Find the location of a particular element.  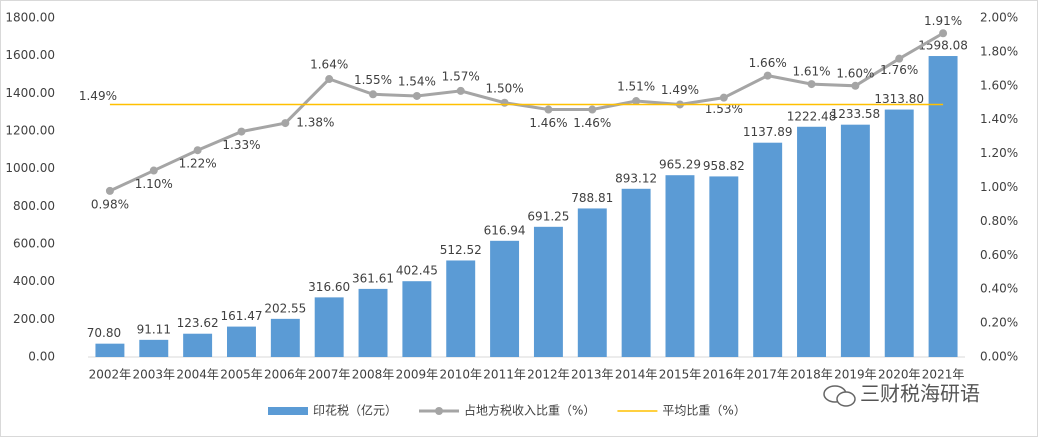

x-tick-label: 2002年 is located at coordinates (110, 375).